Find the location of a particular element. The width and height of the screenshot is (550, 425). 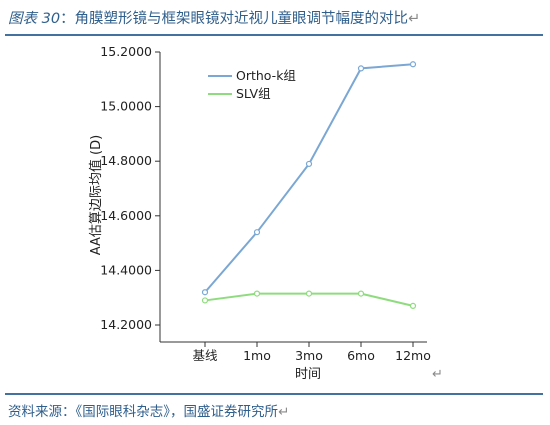

x-ticks: 基线 1mo 3mo 6mo 12mo is located at coordinates (311, 352).